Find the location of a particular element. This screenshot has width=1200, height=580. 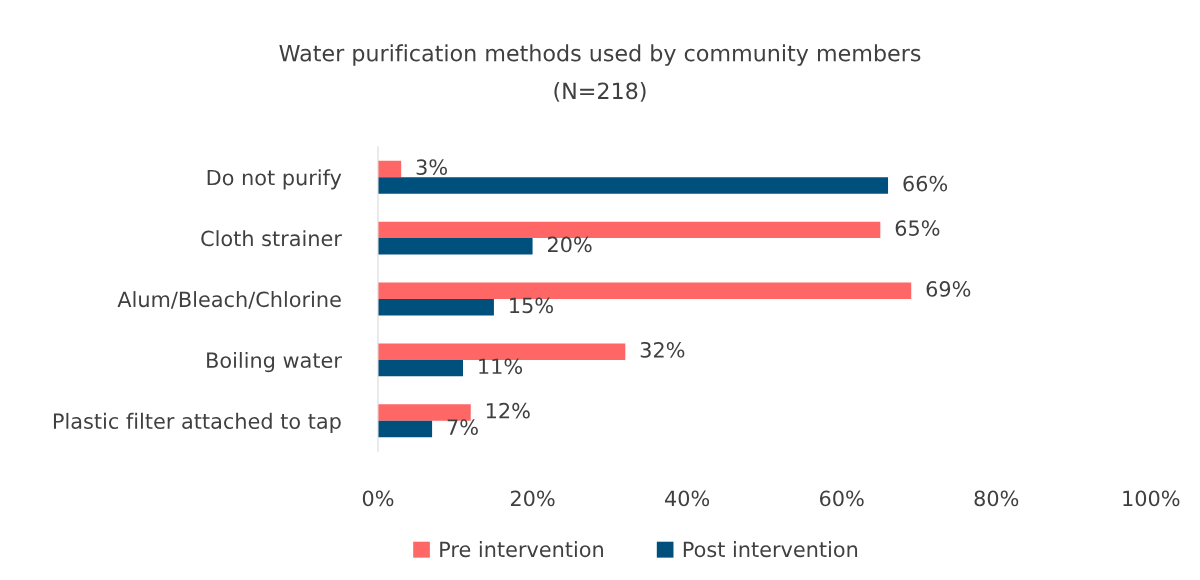

legend-label: Pre intervention is located at coordinates (521, 549).